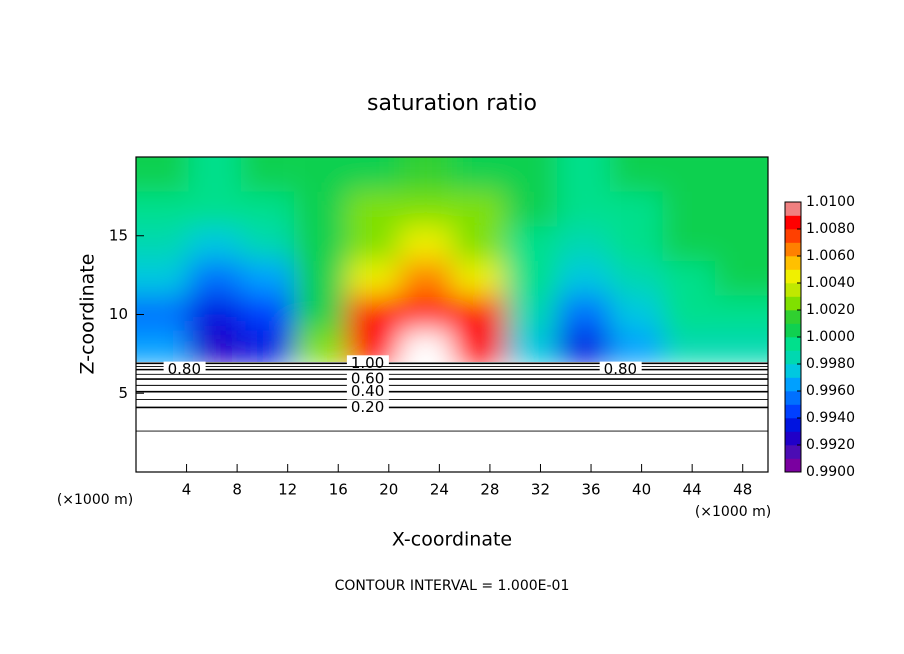  I want to click on x-tick-label: 48, so click(742, 490).